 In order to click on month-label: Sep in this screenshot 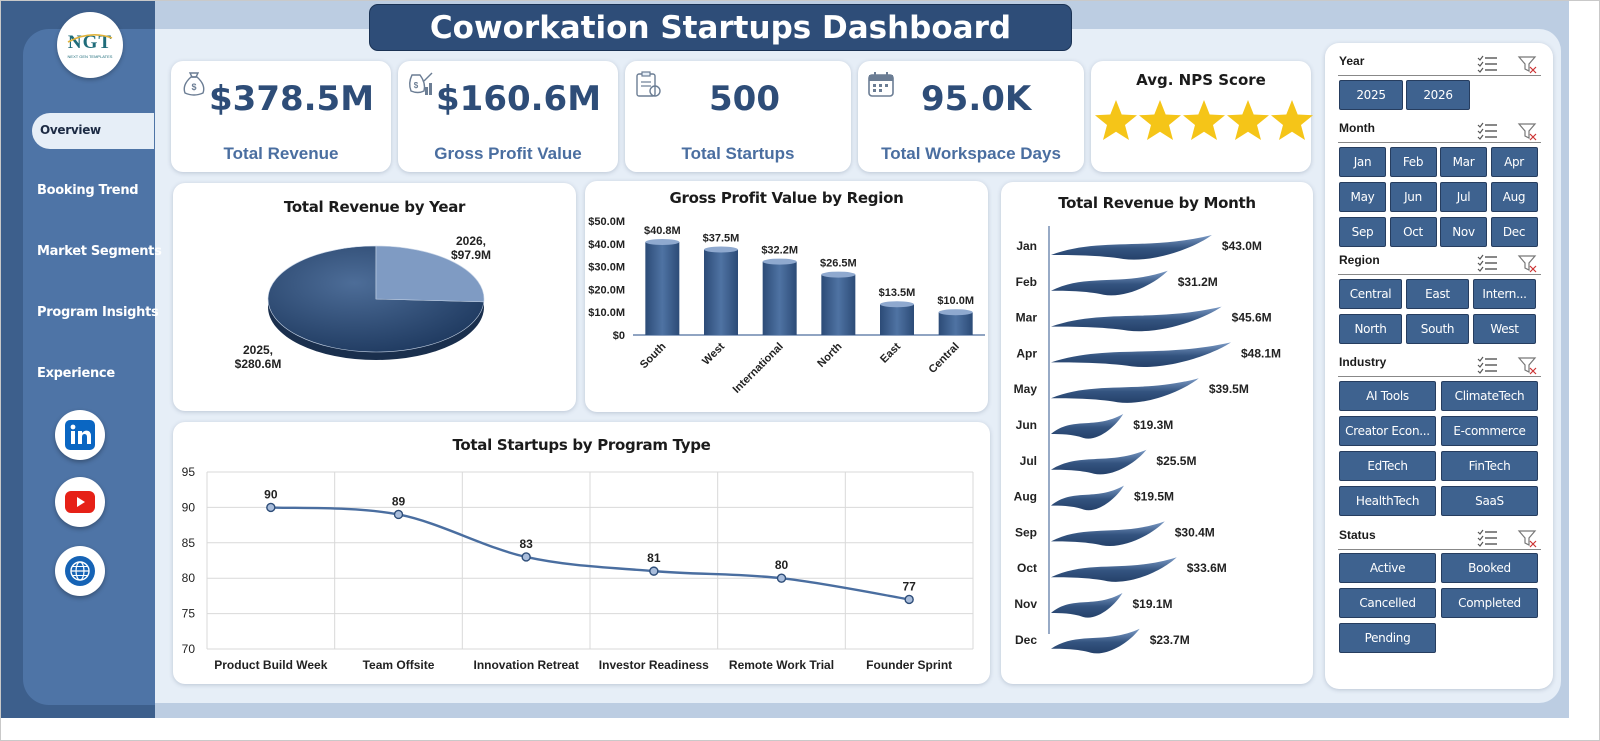, I will do `click(1026, 532)`.